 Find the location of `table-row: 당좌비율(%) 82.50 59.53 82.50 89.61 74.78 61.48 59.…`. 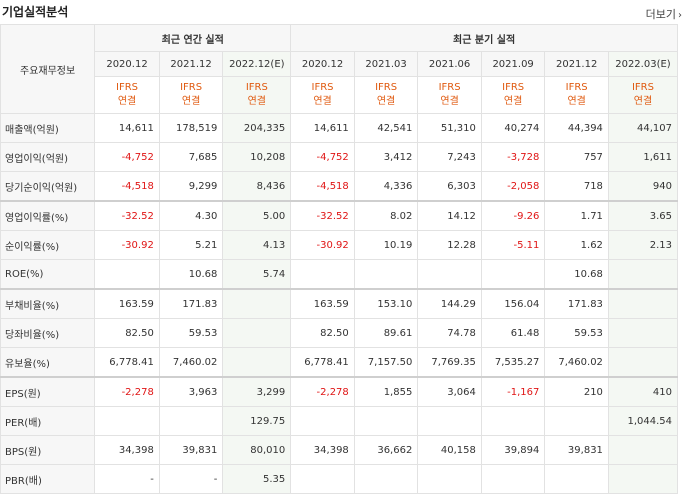

table-row: 당좌비율(%) 82.50 59.53 82.50 89.61 74.78 61.48 59.… is located at coordinates (339, 333).